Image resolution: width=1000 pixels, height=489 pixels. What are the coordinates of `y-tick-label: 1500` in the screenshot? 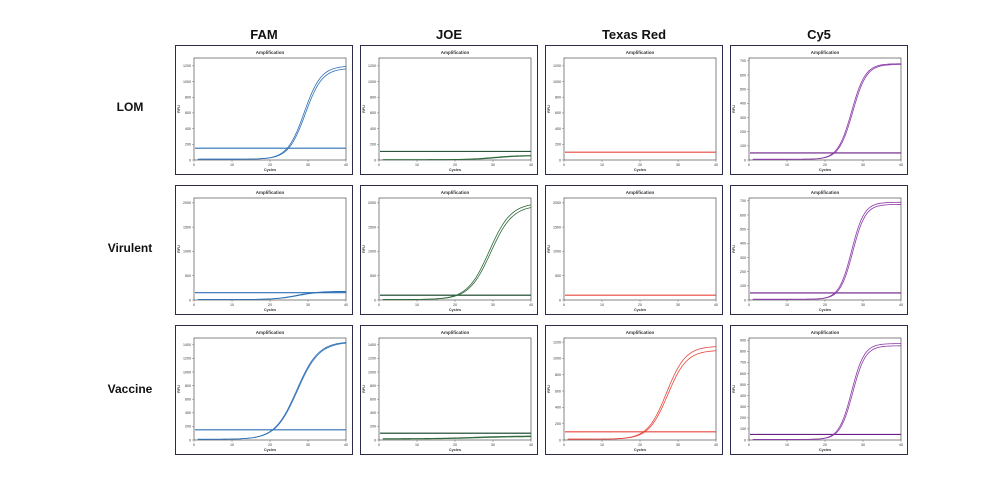 It's located at (557, 227).